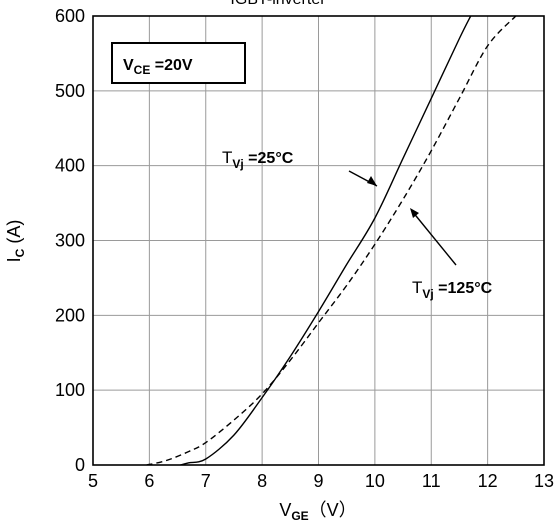  What do you see at coordinates (488, 481) in the screenshot?
I see `x-tick-label: 12` at bounding box center [488, 481].